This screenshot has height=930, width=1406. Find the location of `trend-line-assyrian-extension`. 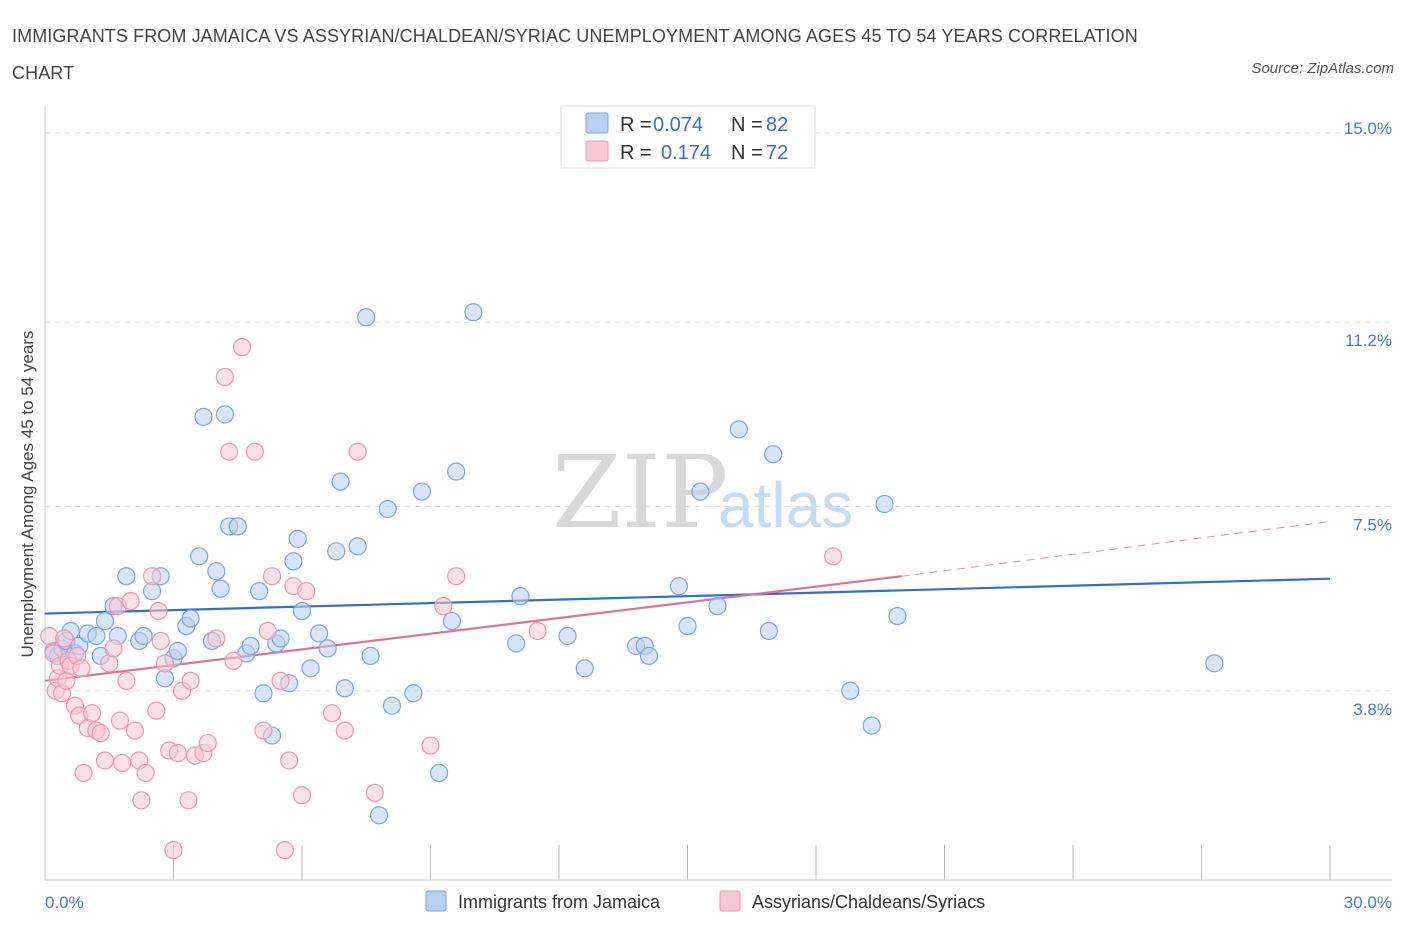

trend-line-assyrian-extension is located at coordinates (1116, 548).